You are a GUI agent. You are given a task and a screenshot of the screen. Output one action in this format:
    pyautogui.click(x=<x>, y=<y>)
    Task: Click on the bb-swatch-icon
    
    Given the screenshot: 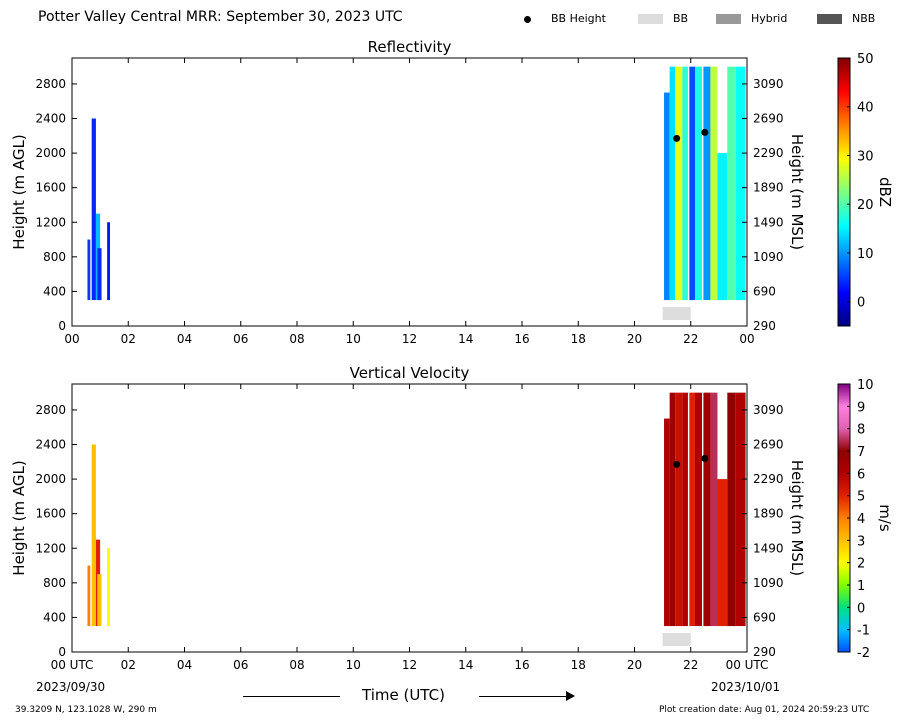 What is the action you would take?
    pyautogui.click(x=650, y=19)
    